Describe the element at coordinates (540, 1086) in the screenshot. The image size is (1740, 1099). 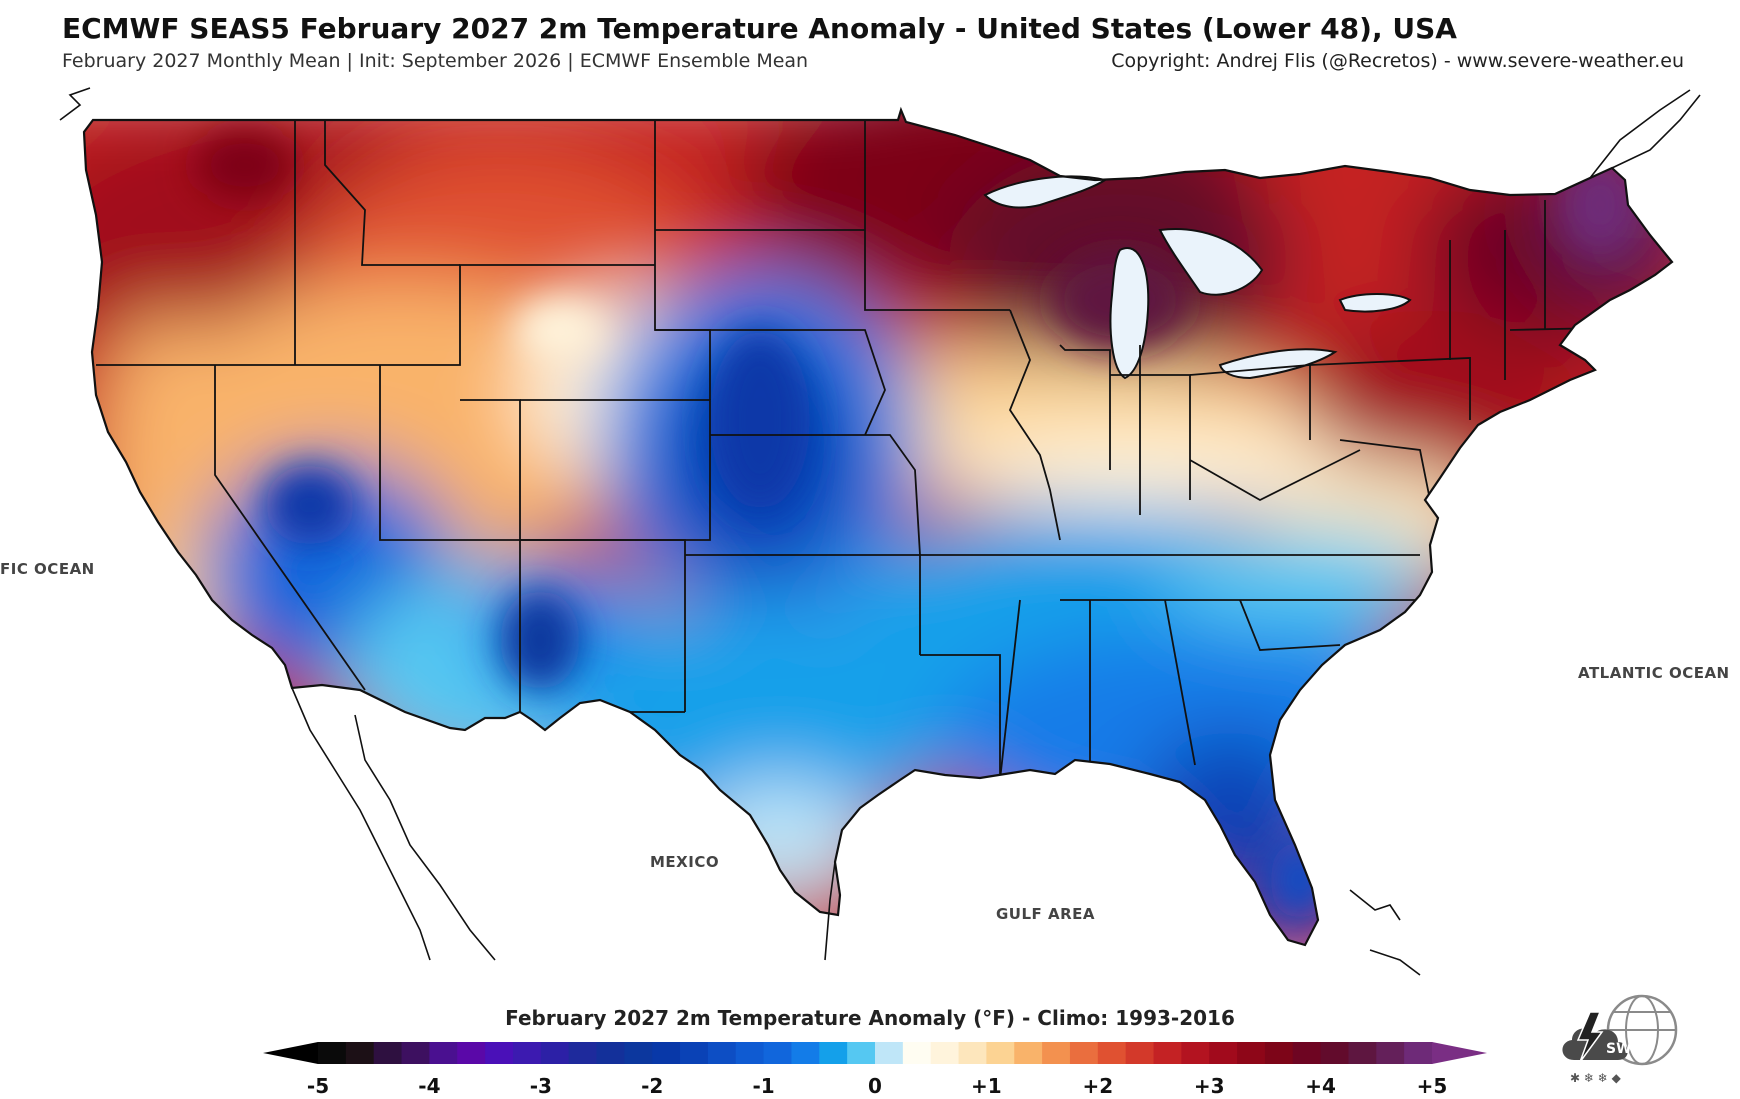
I see `colorbar-tick-label: -3` at that location.